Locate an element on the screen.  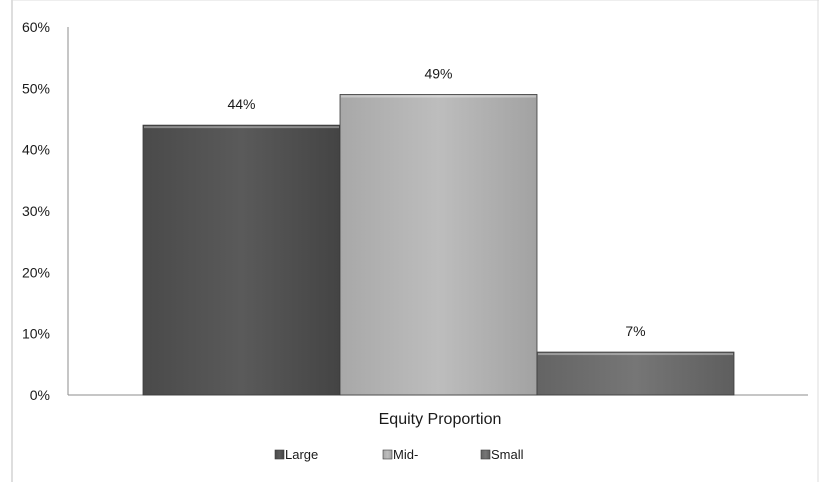
y-tick-label: 50% is located at coordinates (36, 88).